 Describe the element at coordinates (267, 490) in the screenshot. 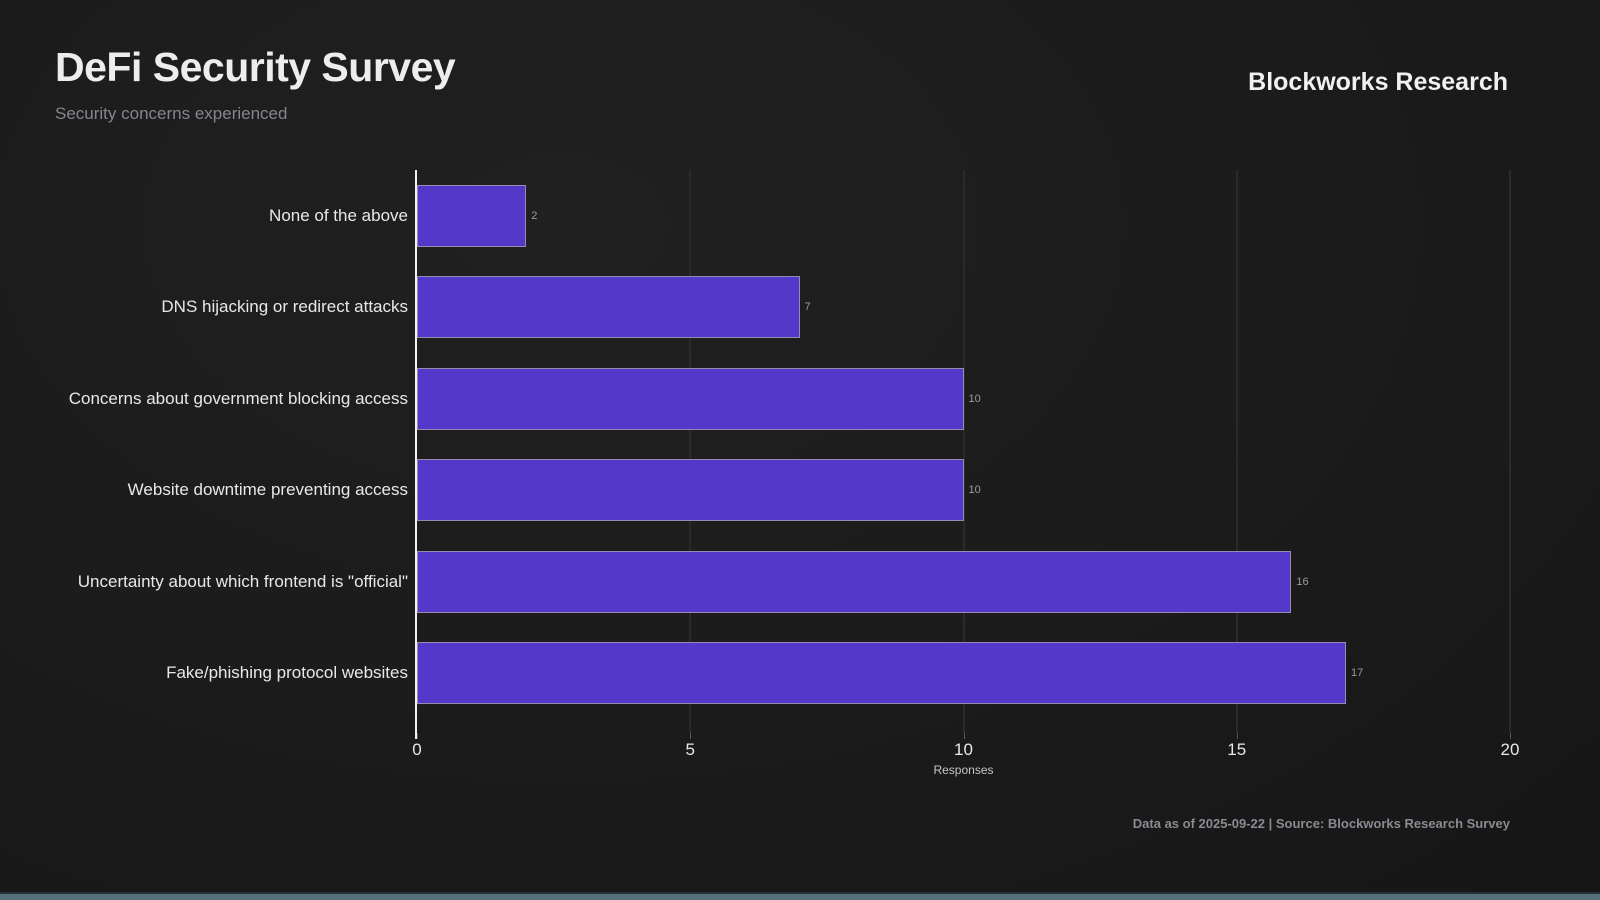

I see `category-label: Website downtime preventing access` at that location.